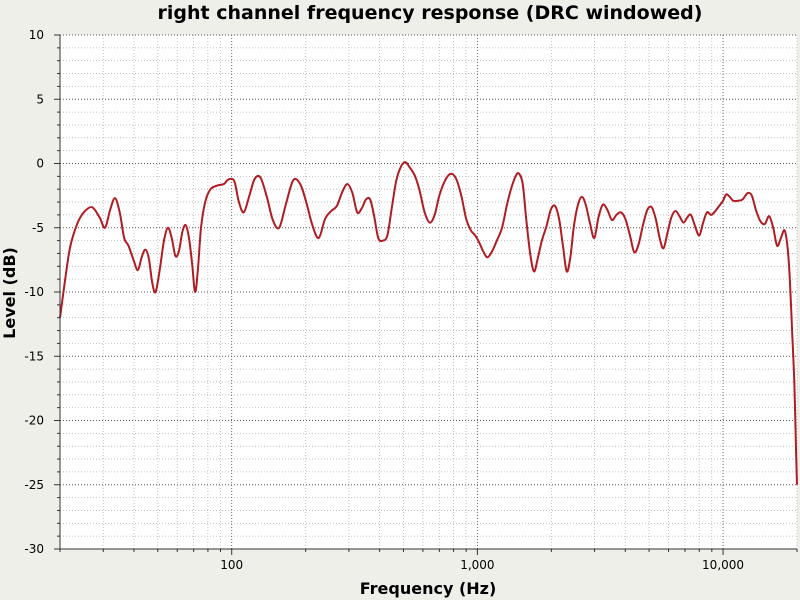  I want to click on y-tick-label: -30, so click(34, 549).